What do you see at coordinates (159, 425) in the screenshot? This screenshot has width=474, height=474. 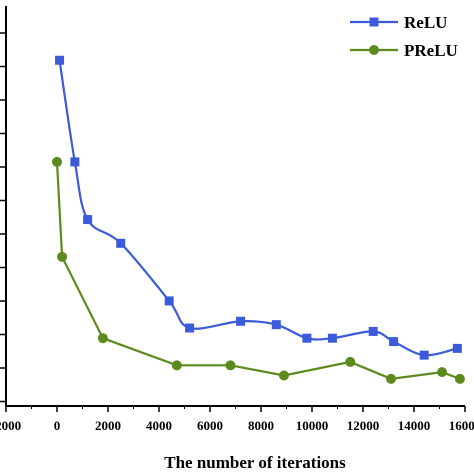 I see `x-tick-label: 4000` at bounding box center [159, 425].